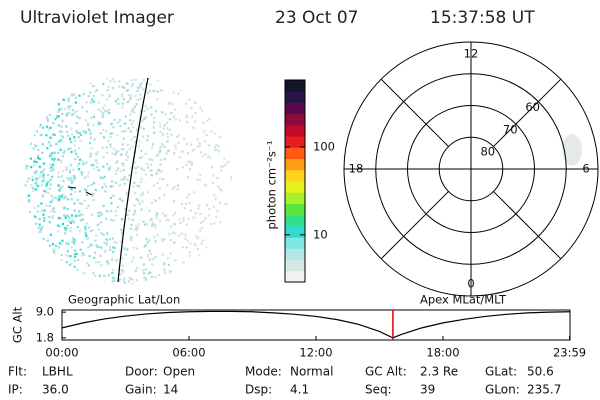 The image size is (600, 400). What do you see at coordinates (315, 324) in the screenshot?
I see `altitude-curve` at bounding box center [315, 324].